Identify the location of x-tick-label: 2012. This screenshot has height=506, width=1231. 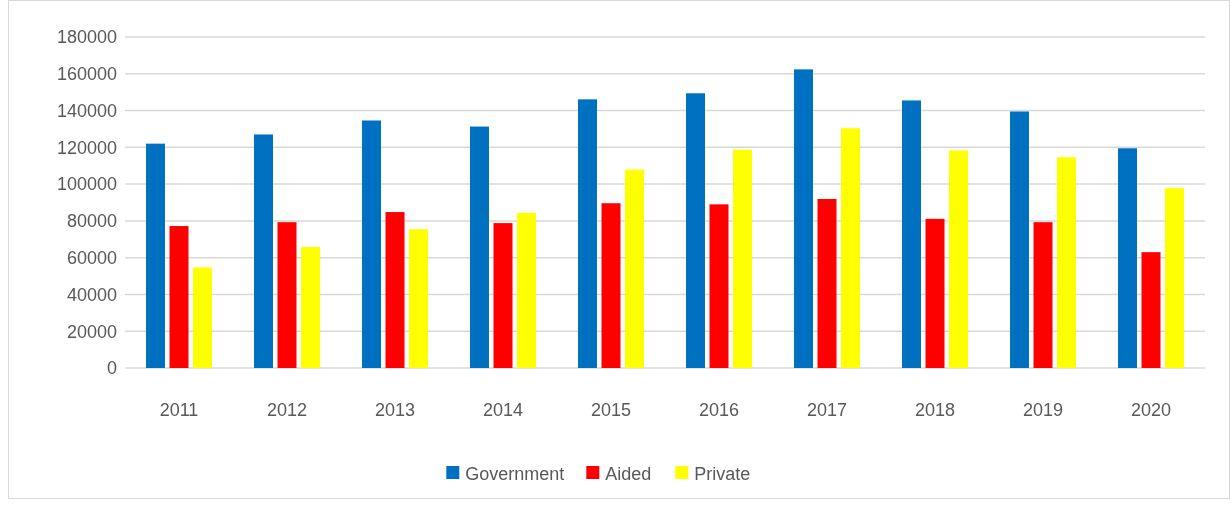
(287, 410).